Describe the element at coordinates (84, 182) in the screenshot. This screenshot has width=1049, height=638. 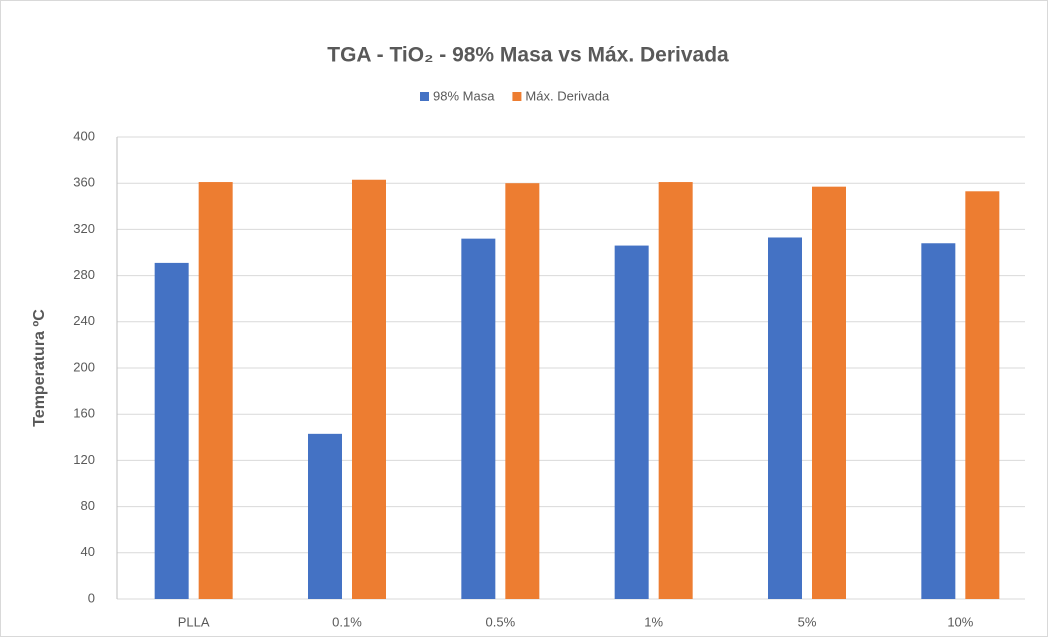
I see `y-tick-label: 360` at that location.